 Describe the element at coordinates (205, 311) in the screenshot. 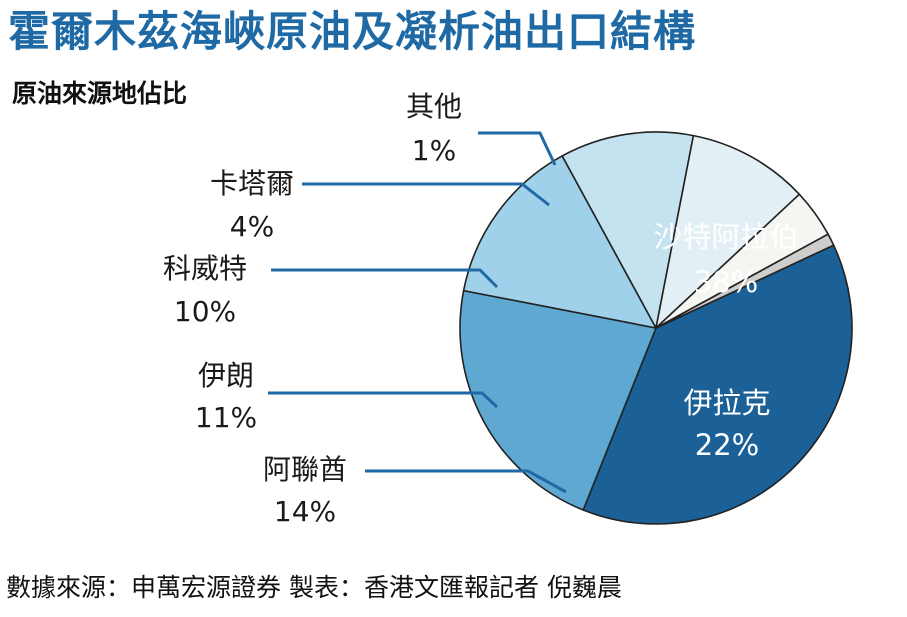

I see `slice-value-5: 10%` at that location.